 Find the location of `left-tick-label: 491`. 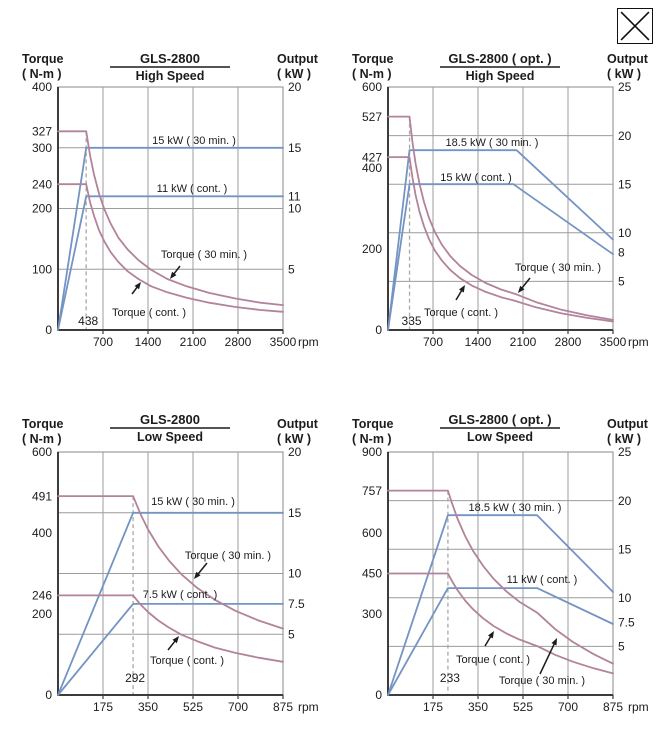

left-tick-label: 491 is located at coordinates (42, 496).